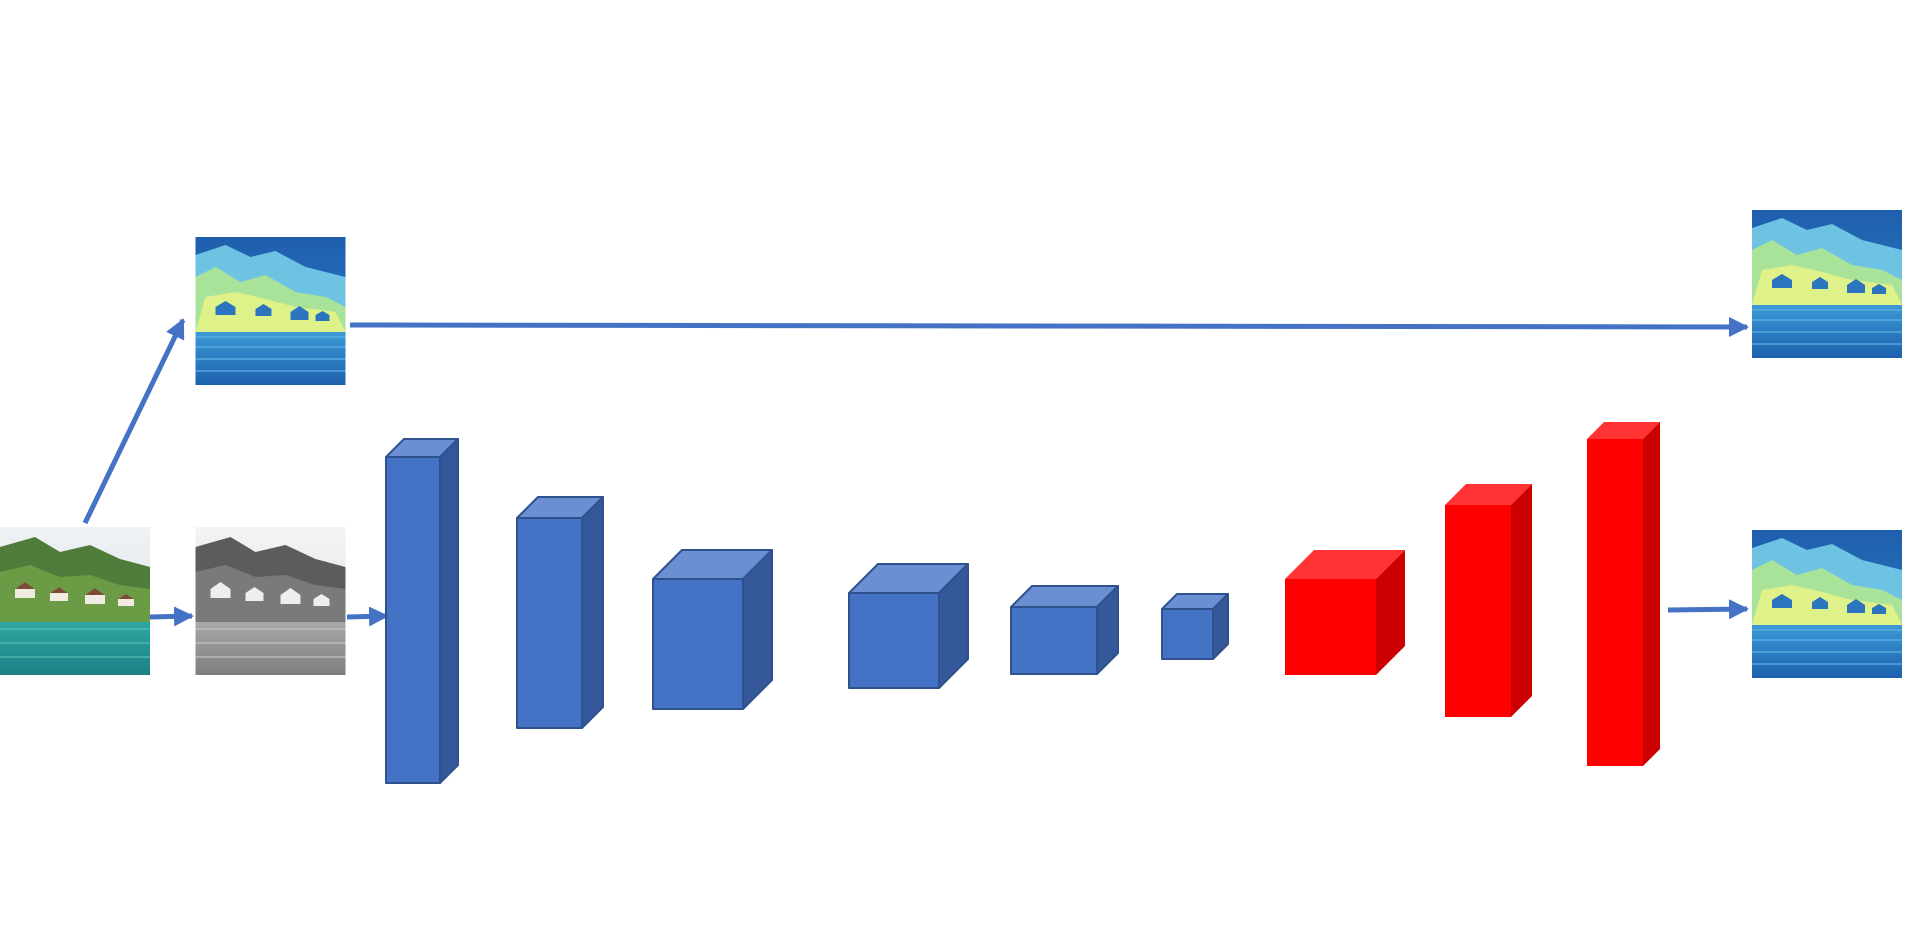  Describe the element at coordinates (270, 601) in the screenshot. I see `grayscale-image` at that location.